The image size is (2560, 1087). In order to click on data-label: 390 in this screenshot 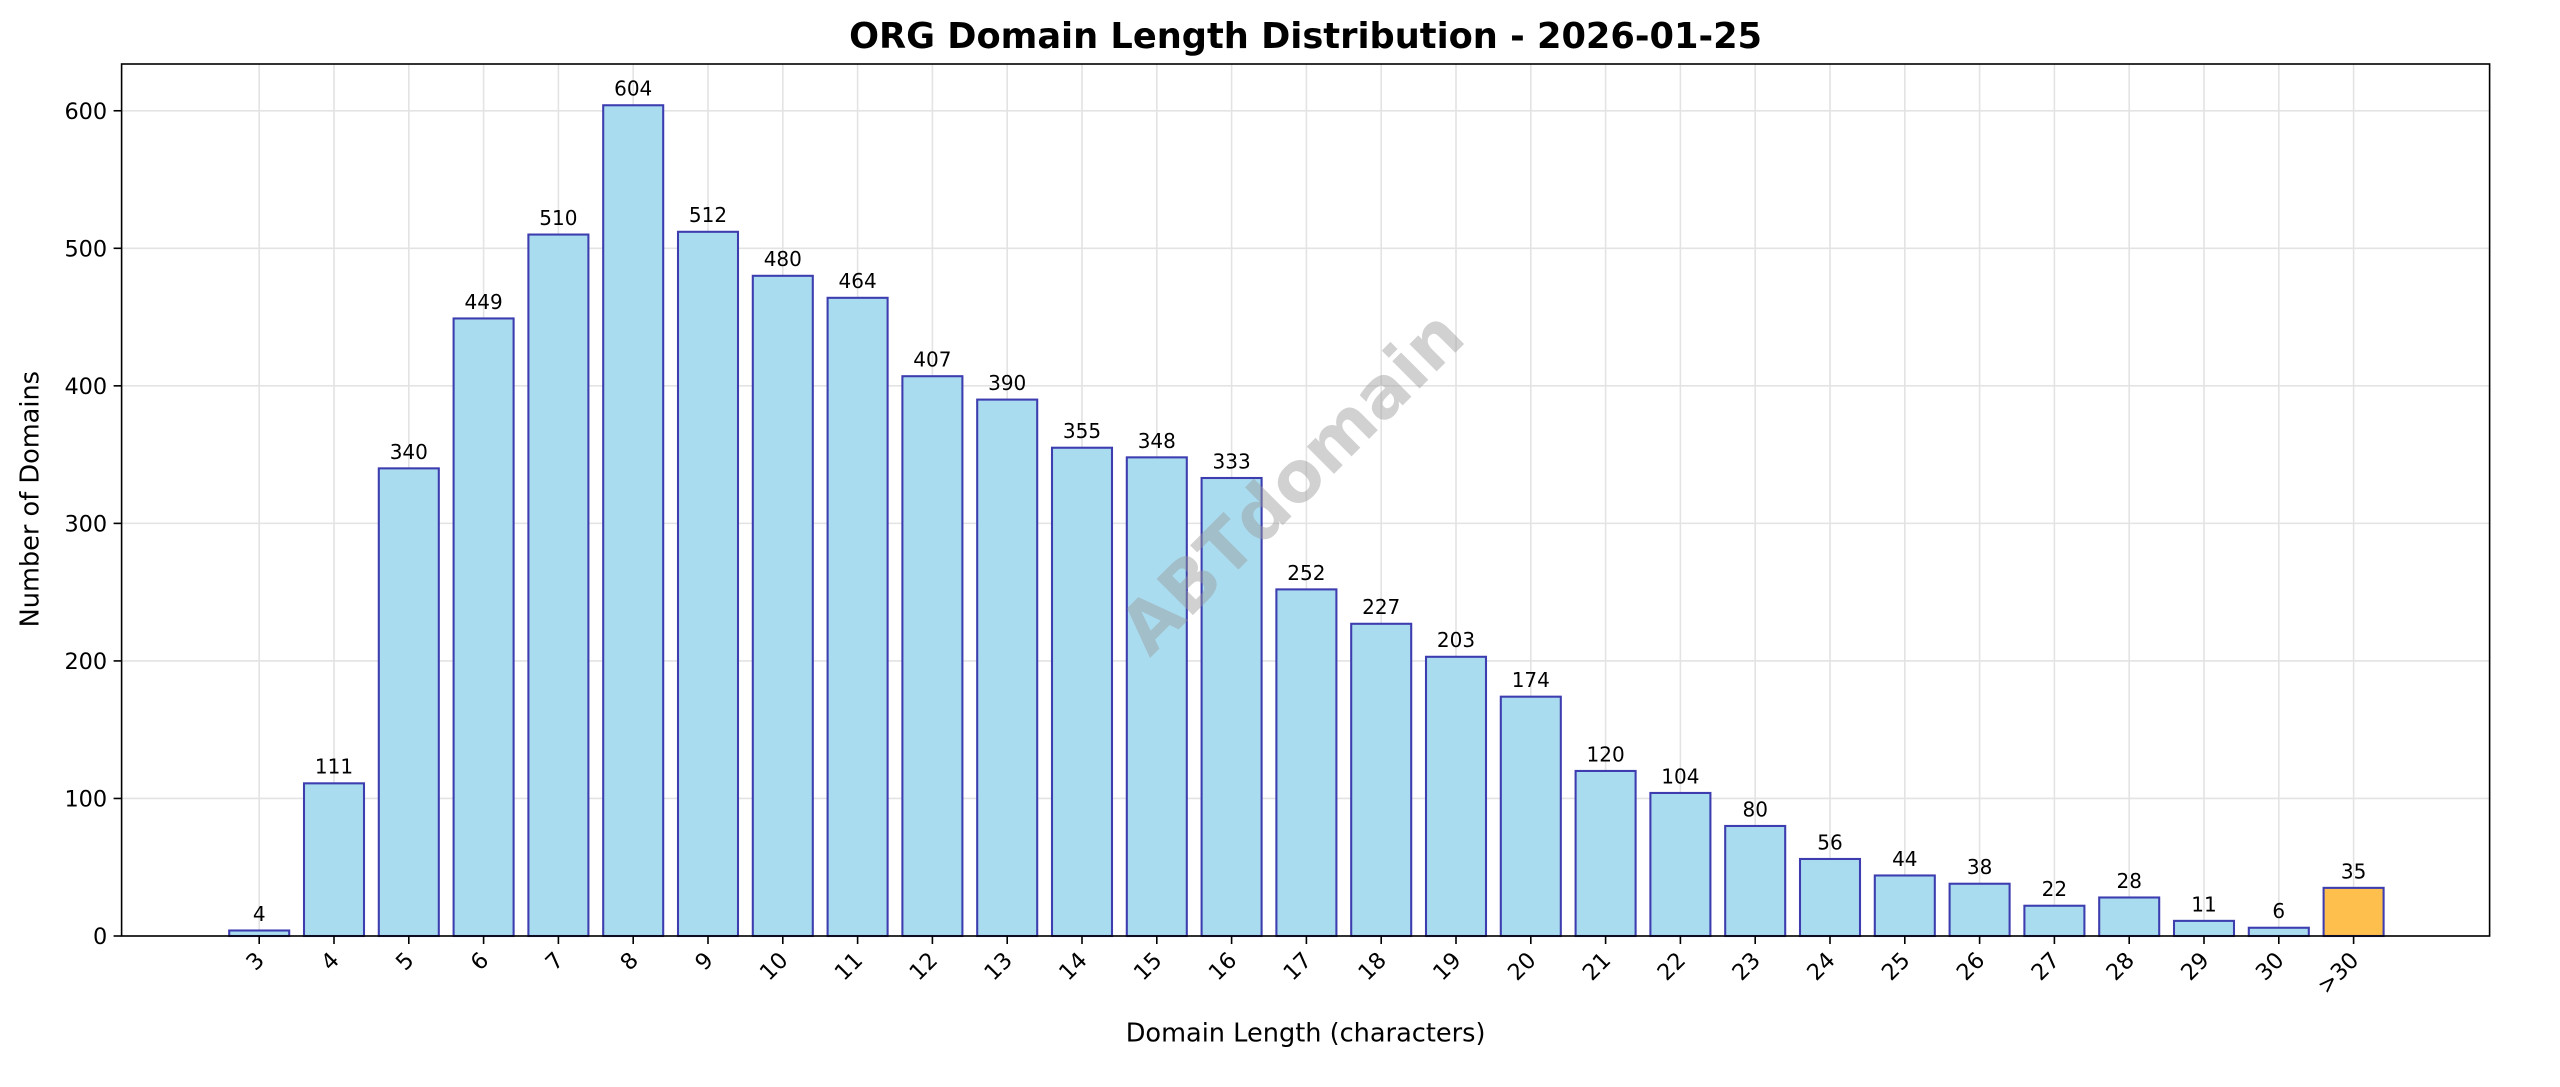, I will do `click(1007, 383)`.